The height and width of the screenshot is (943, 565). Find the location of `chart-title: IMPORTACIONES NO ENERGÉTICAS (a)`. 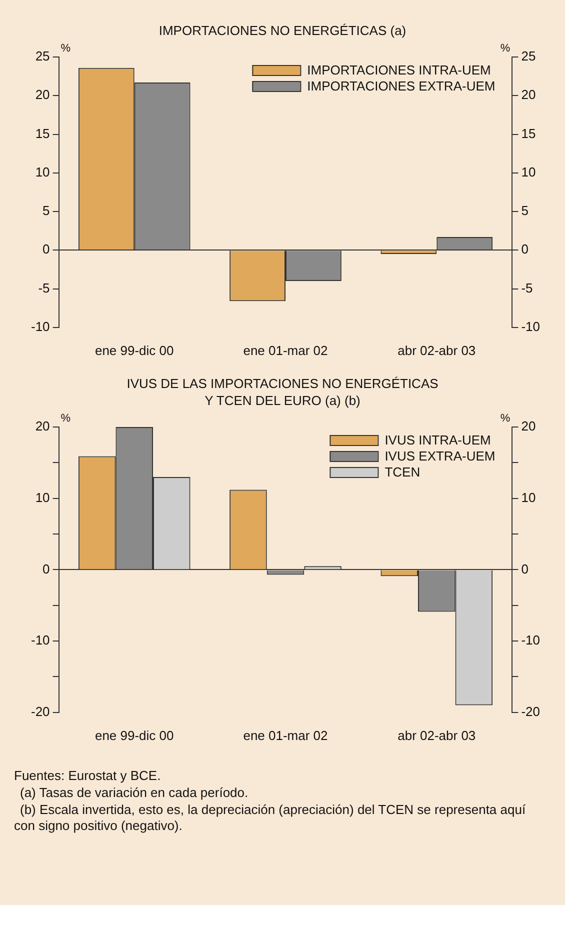

chart-title: IMPORTACIONES NO ENERGÉTICAS (a) is located at coordinates (283, 30).